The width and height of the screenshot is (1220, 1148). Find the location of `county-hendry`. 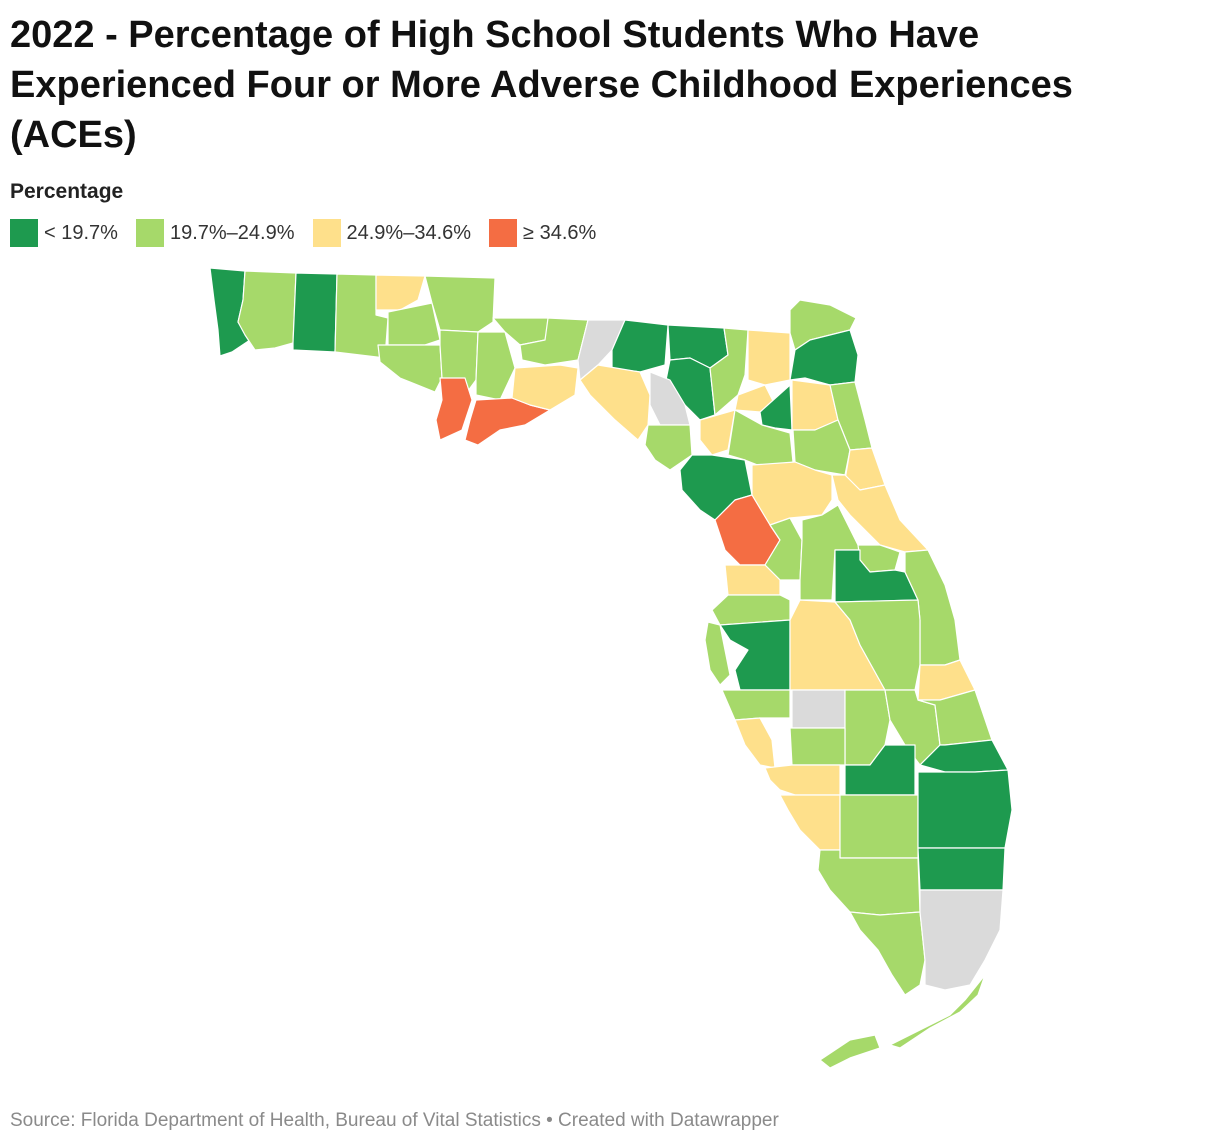

county-hendry is located at coordinates (879, 826).